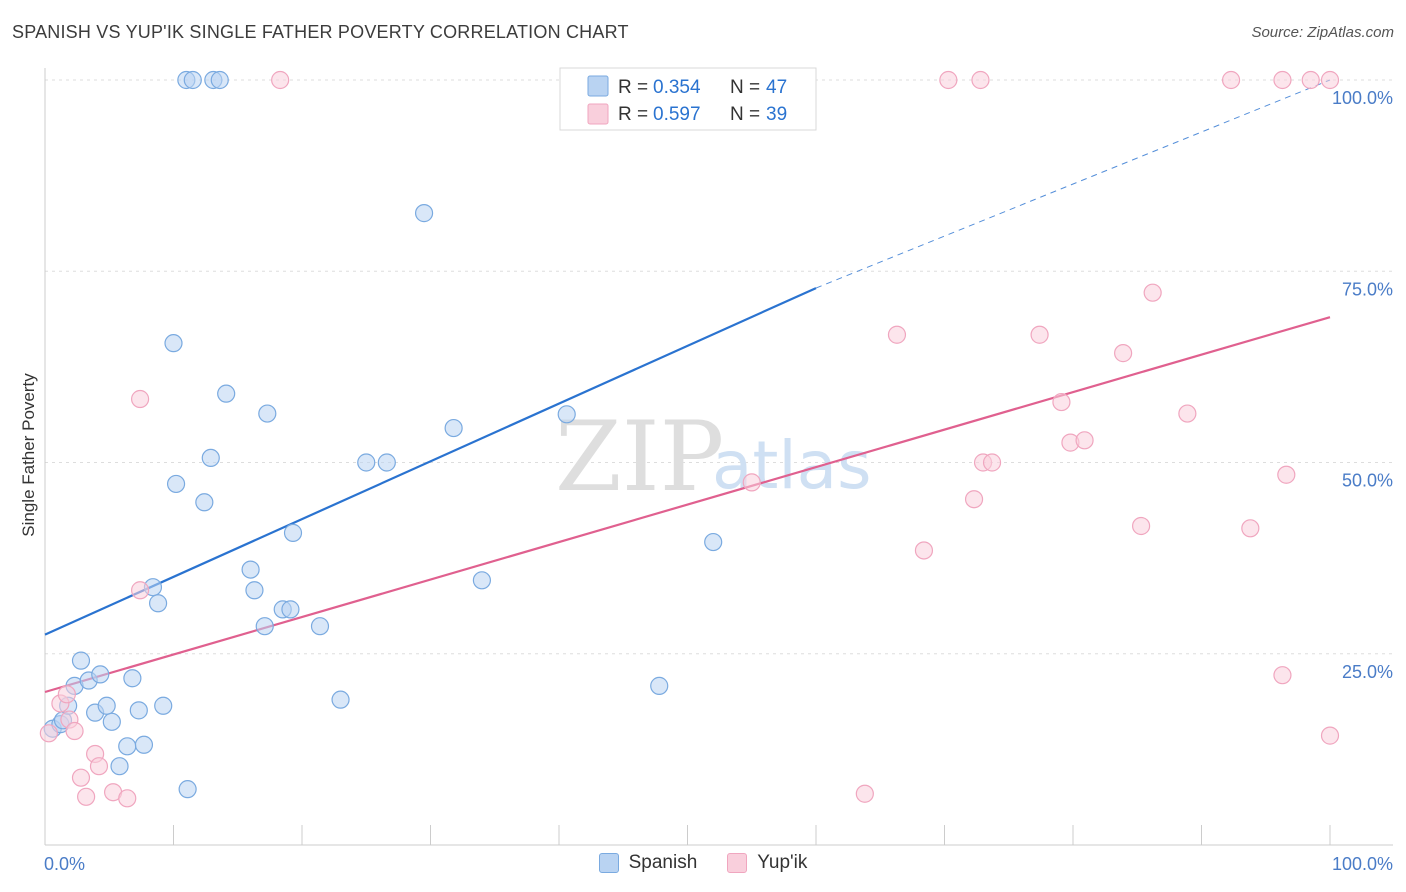 Image resolution: width=1406 pixels, height=892 pixels. I want to click on legend-n-value-yupik: 39, so click(776, 114).